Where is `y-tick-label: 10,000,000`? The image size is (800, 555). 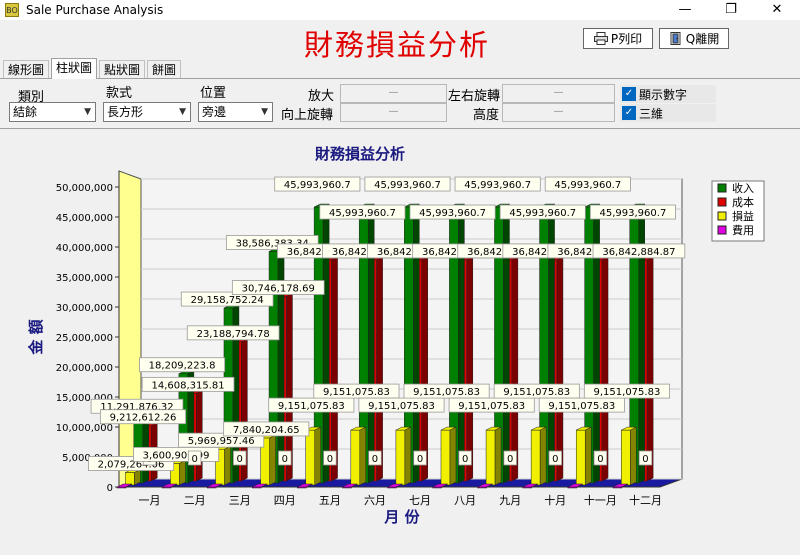 y-tick-label: 10,000,000 is located at coordinates (84, 428).